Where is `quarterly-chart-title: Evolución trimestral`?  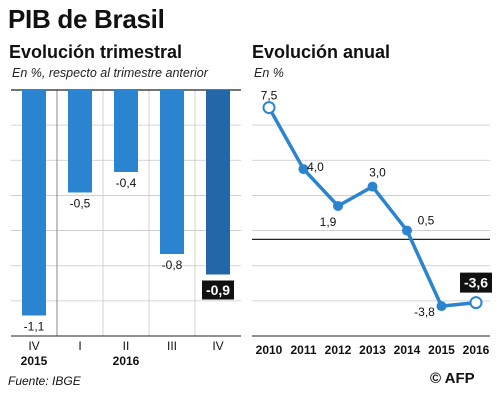
quarterly-chart-title: Evolución trimestral is located at coordinates (96, 52).